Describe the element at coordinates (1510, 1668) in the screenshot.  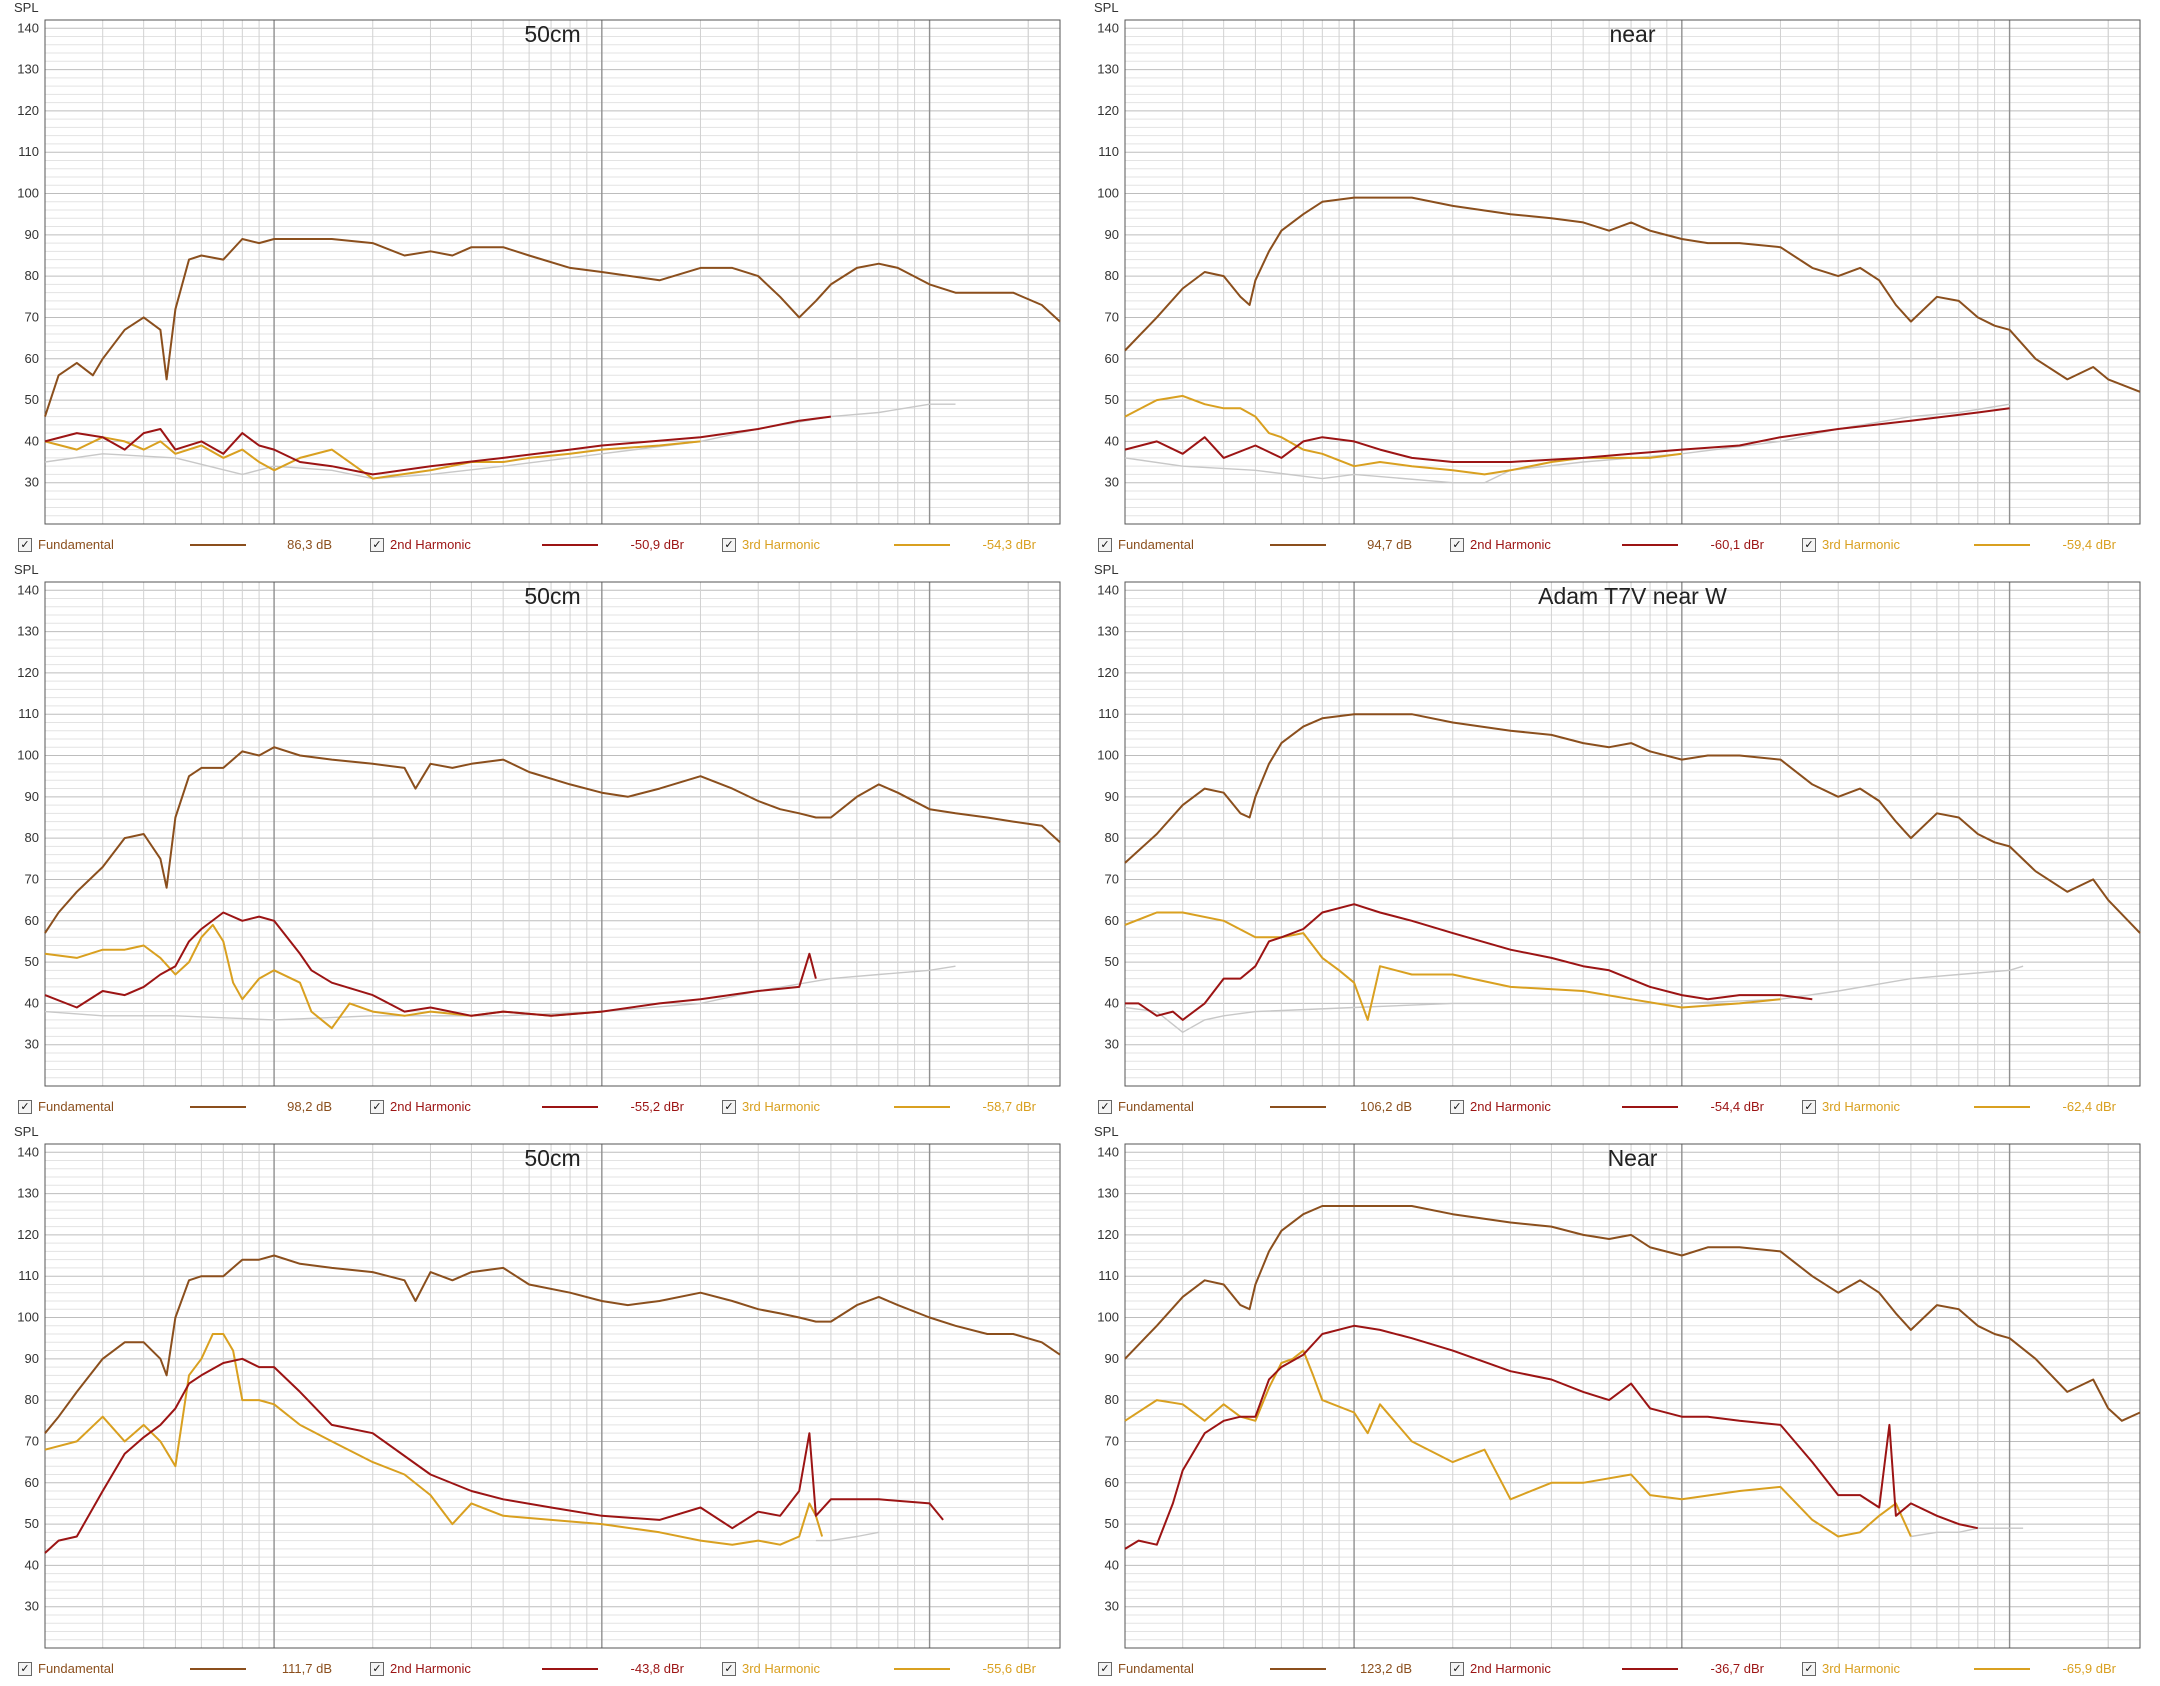
I see `legend-label: 2nd Harmonic` at that location.